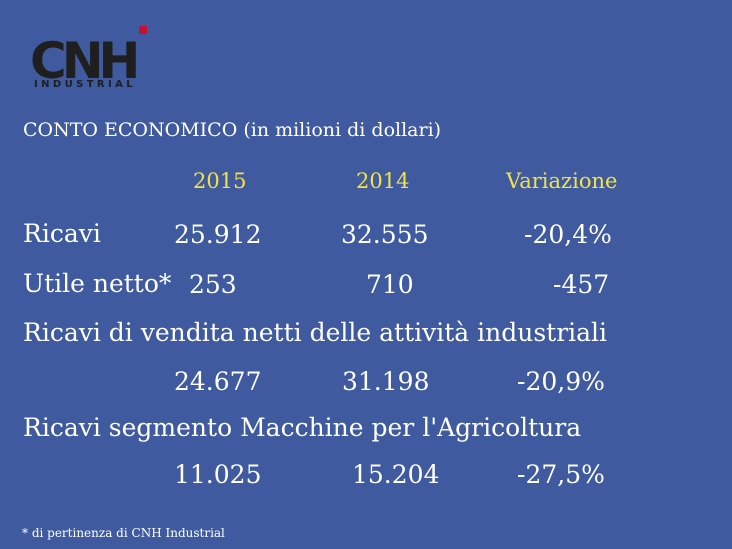  I want to click on logo-letters: CNH, so click(85, 61).